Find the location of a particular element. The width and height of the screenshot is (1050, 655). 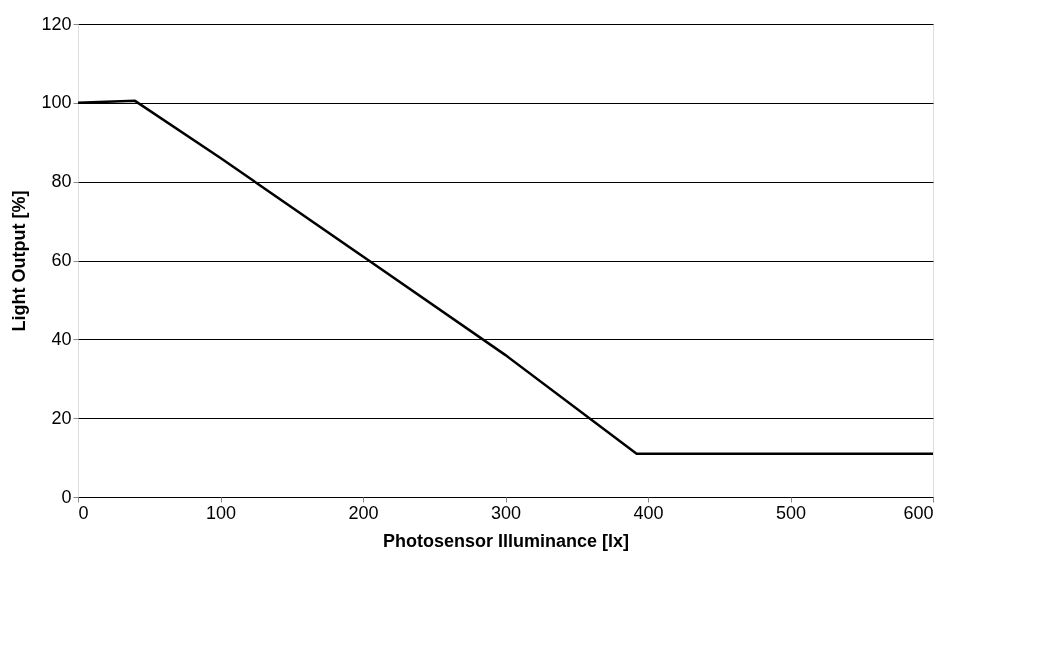

y-tick-label: 0 is located at coordinates (66, 496).